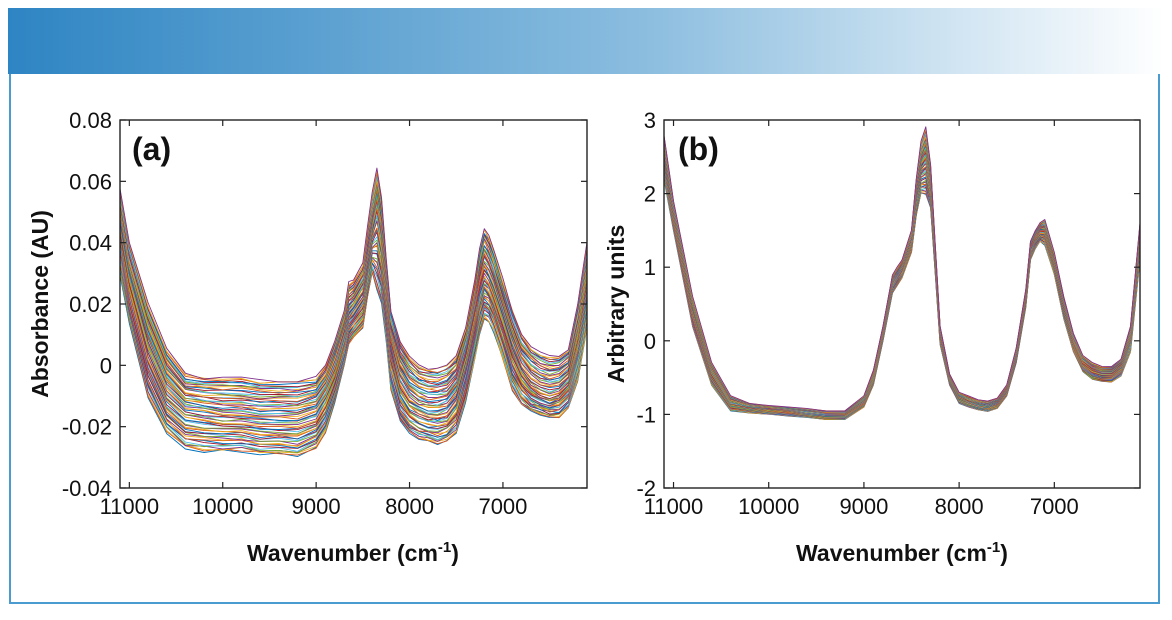  What do you see at coordinates (646, 414) in the screenshot?
I see `y-tick-label-b-1: -1` at bounding box center [646, 414].